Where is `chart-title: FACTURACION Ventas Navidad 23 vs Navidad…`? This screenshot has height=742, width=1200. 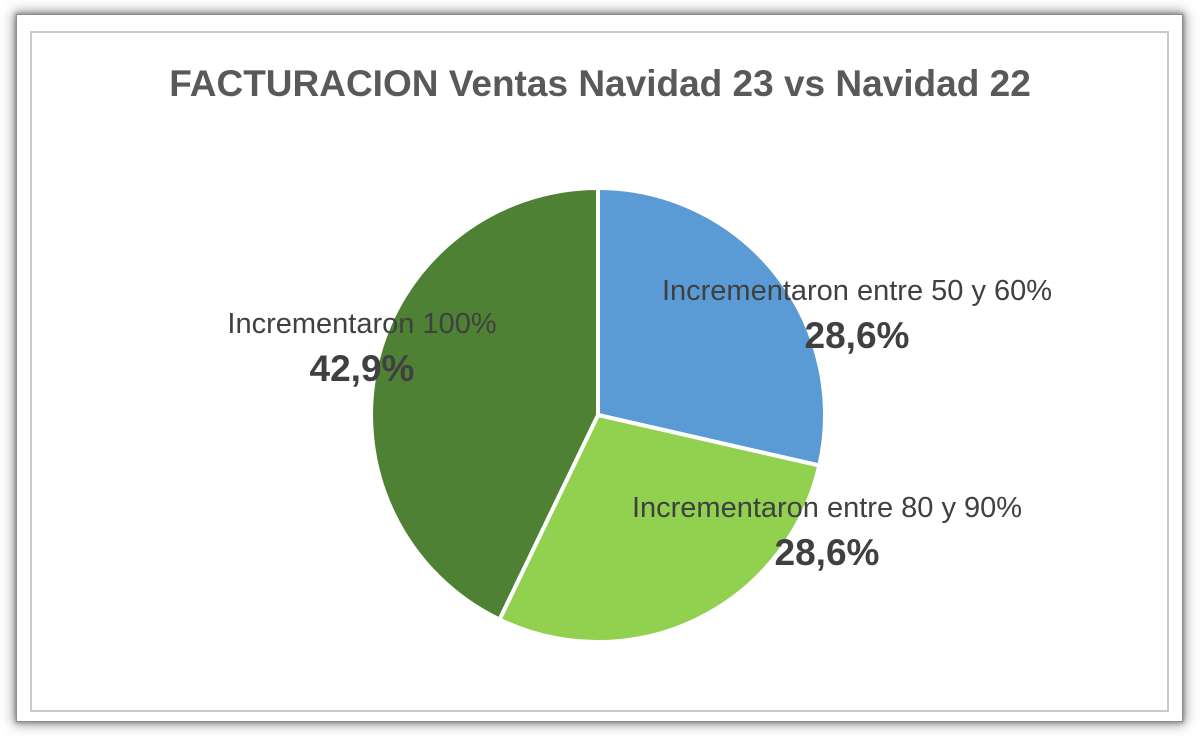
chart-title: FACTURACION Ventas Navidad 23 vs Navidad… is located at coordinates (600, 83).